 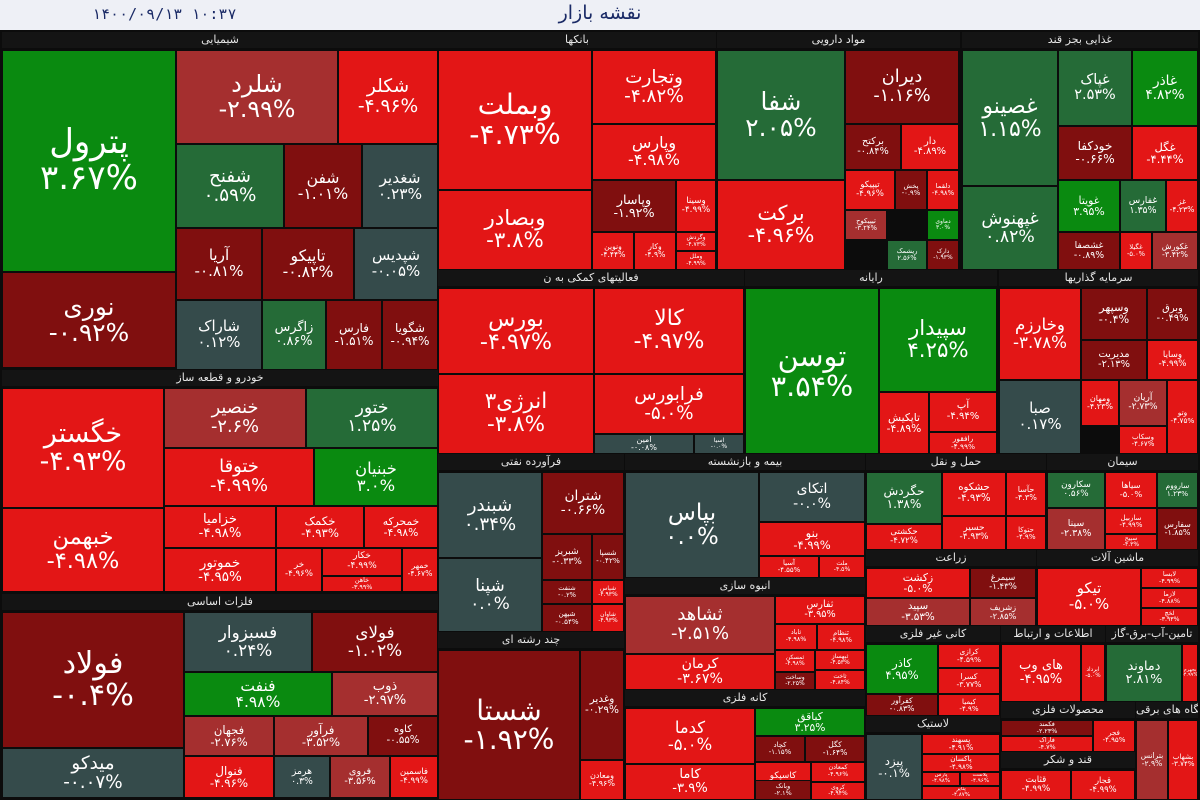 What do you see at coordinates (943, 225) in the screenshot?
I see `stock-tile: دماوی ۳.۰%` at bounding box center [943, 225].